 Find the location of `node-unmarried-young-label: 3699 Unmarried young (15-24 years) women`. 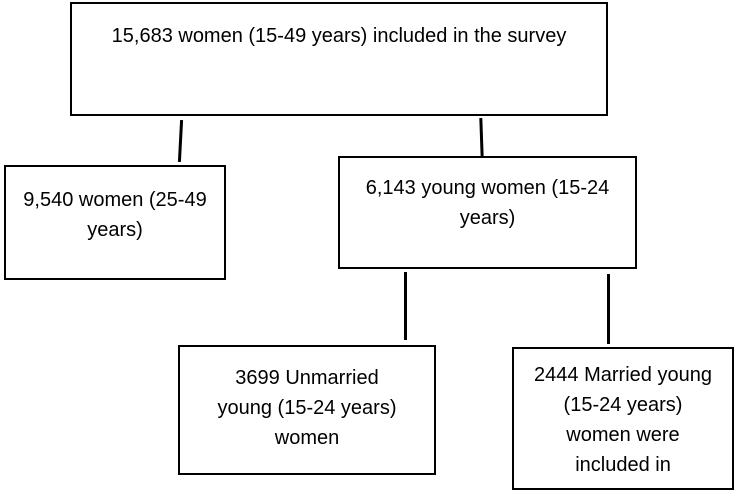

node-unmarried-young-label: 3699 Unmarried young (15-24 years) women is located at coordinates (307, 408).